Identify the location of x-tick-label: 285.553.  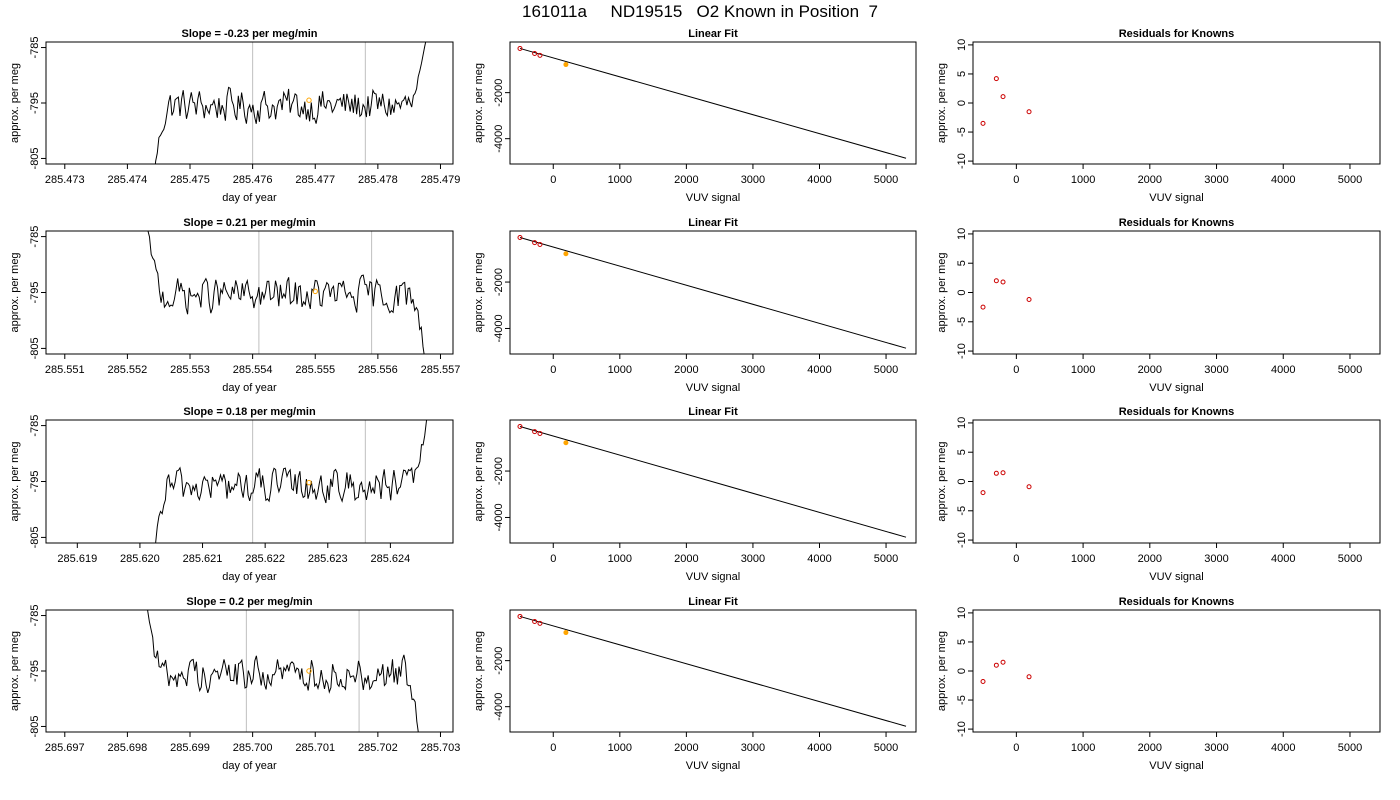
(190, 370).